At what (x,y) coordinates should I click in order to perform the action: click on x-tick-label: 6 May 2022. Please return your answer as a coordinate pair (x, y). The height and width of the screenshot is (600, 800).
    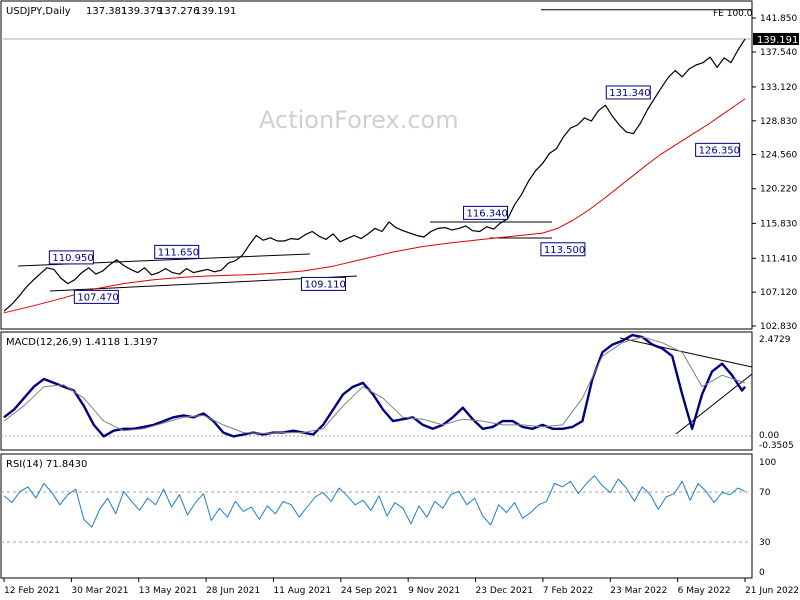
    Looking at the image, I should click on (704, 591).